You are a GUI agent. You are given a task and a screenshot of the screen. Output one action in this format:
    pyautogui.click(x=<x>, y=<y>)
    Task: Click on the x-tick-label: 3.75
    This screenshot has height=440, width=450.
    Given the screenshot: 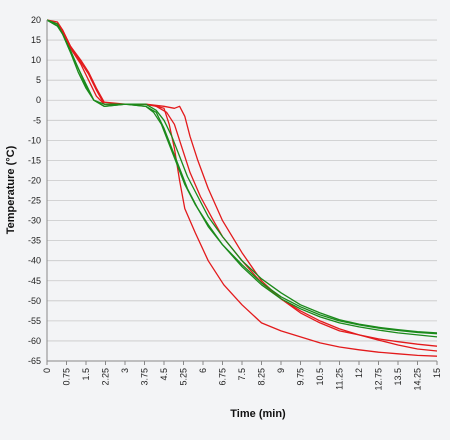 What is the action you would take?
    pyautogui.click(x=145, y=377)
    